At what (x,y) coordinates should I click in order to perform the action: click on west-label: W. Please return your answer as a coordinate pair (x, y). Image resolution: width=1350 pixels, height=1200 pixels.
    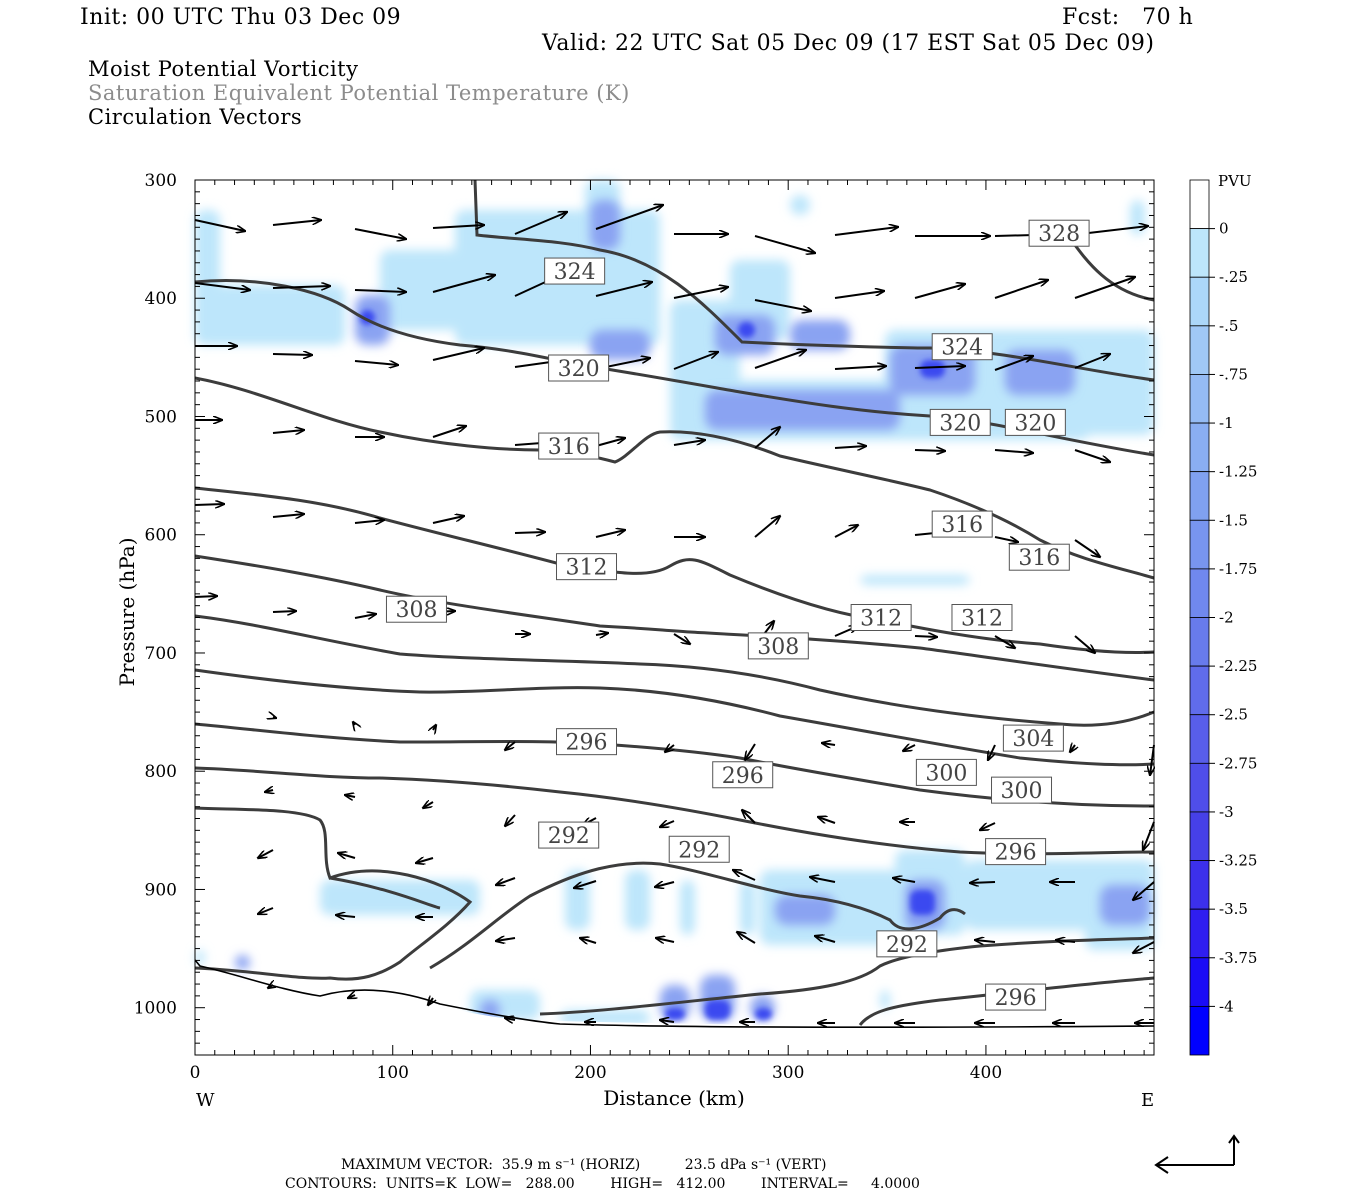
    Looking at the image, I should click on (205, 1100).